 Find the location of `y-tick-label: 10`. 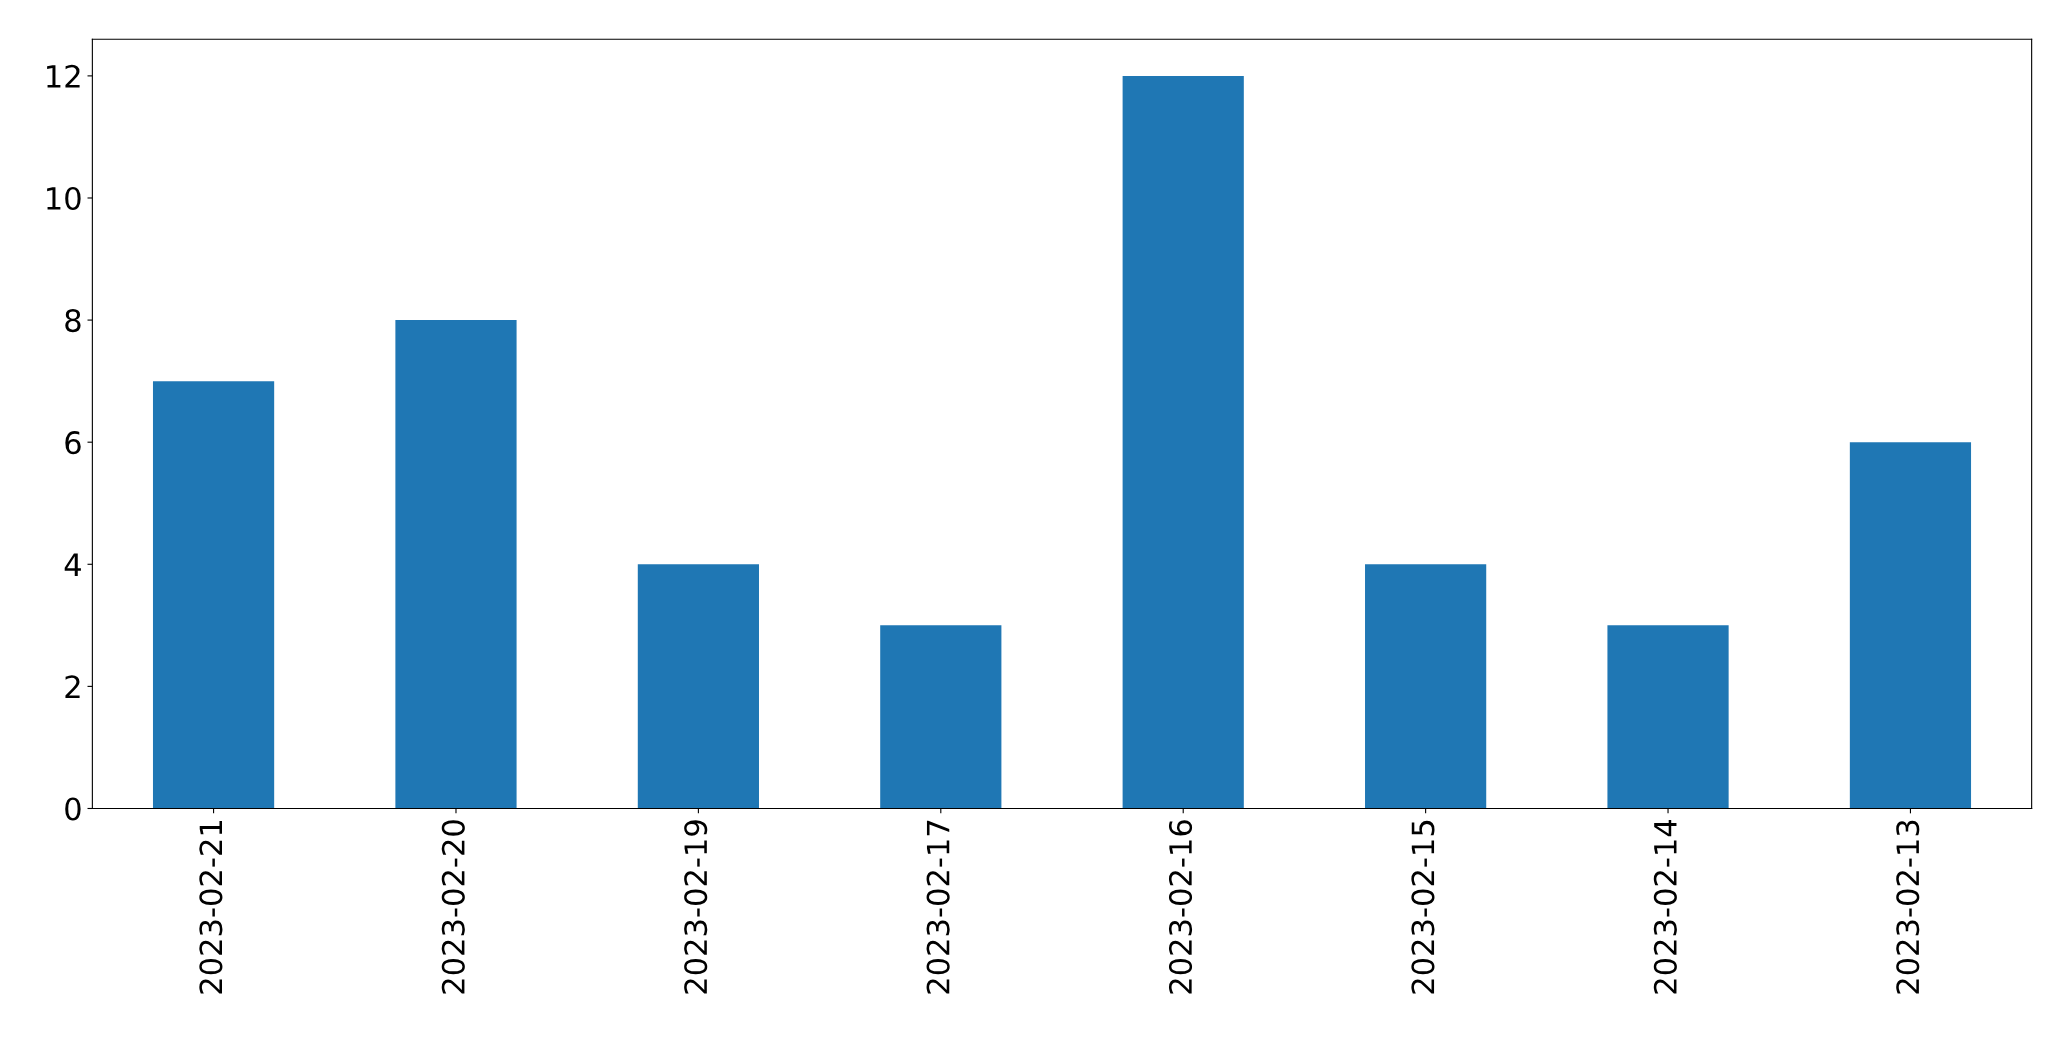

y-tick-label: 10 is located at coordinates (64, 198).